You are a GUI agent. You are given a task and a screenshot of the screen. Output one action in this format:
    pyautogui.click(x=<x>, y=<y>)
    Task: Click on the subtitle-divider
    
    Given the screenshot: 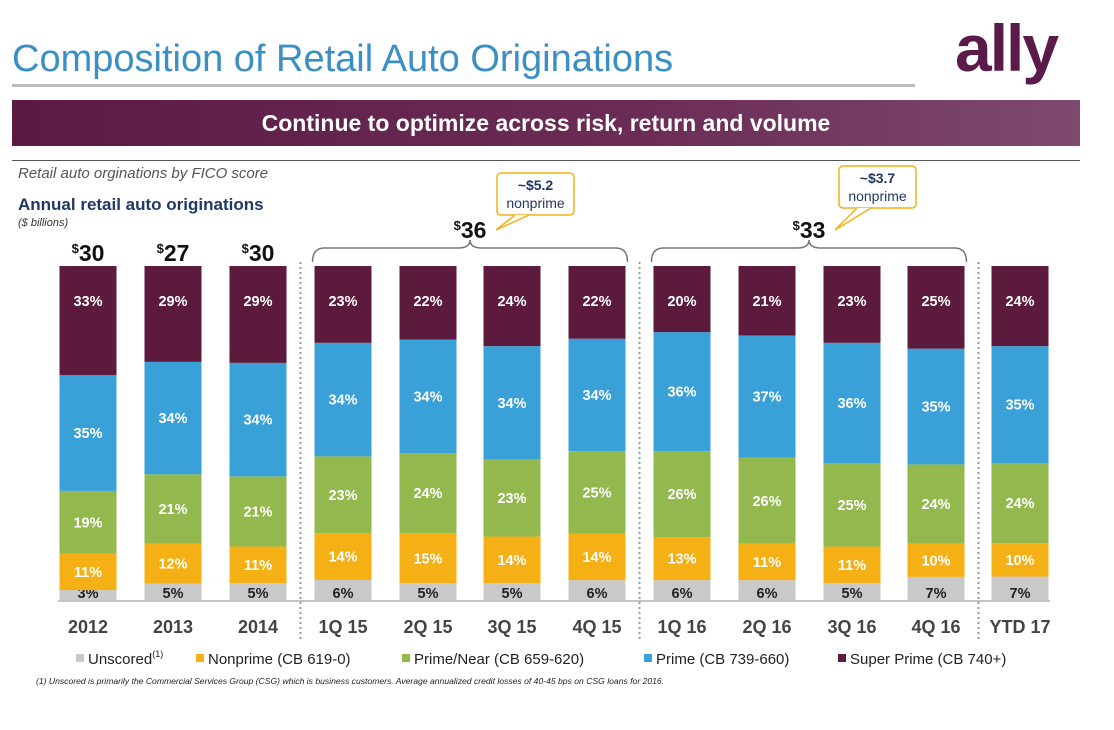 What is the action you would take?
    pyautogui.click(x=546, y=160)
    